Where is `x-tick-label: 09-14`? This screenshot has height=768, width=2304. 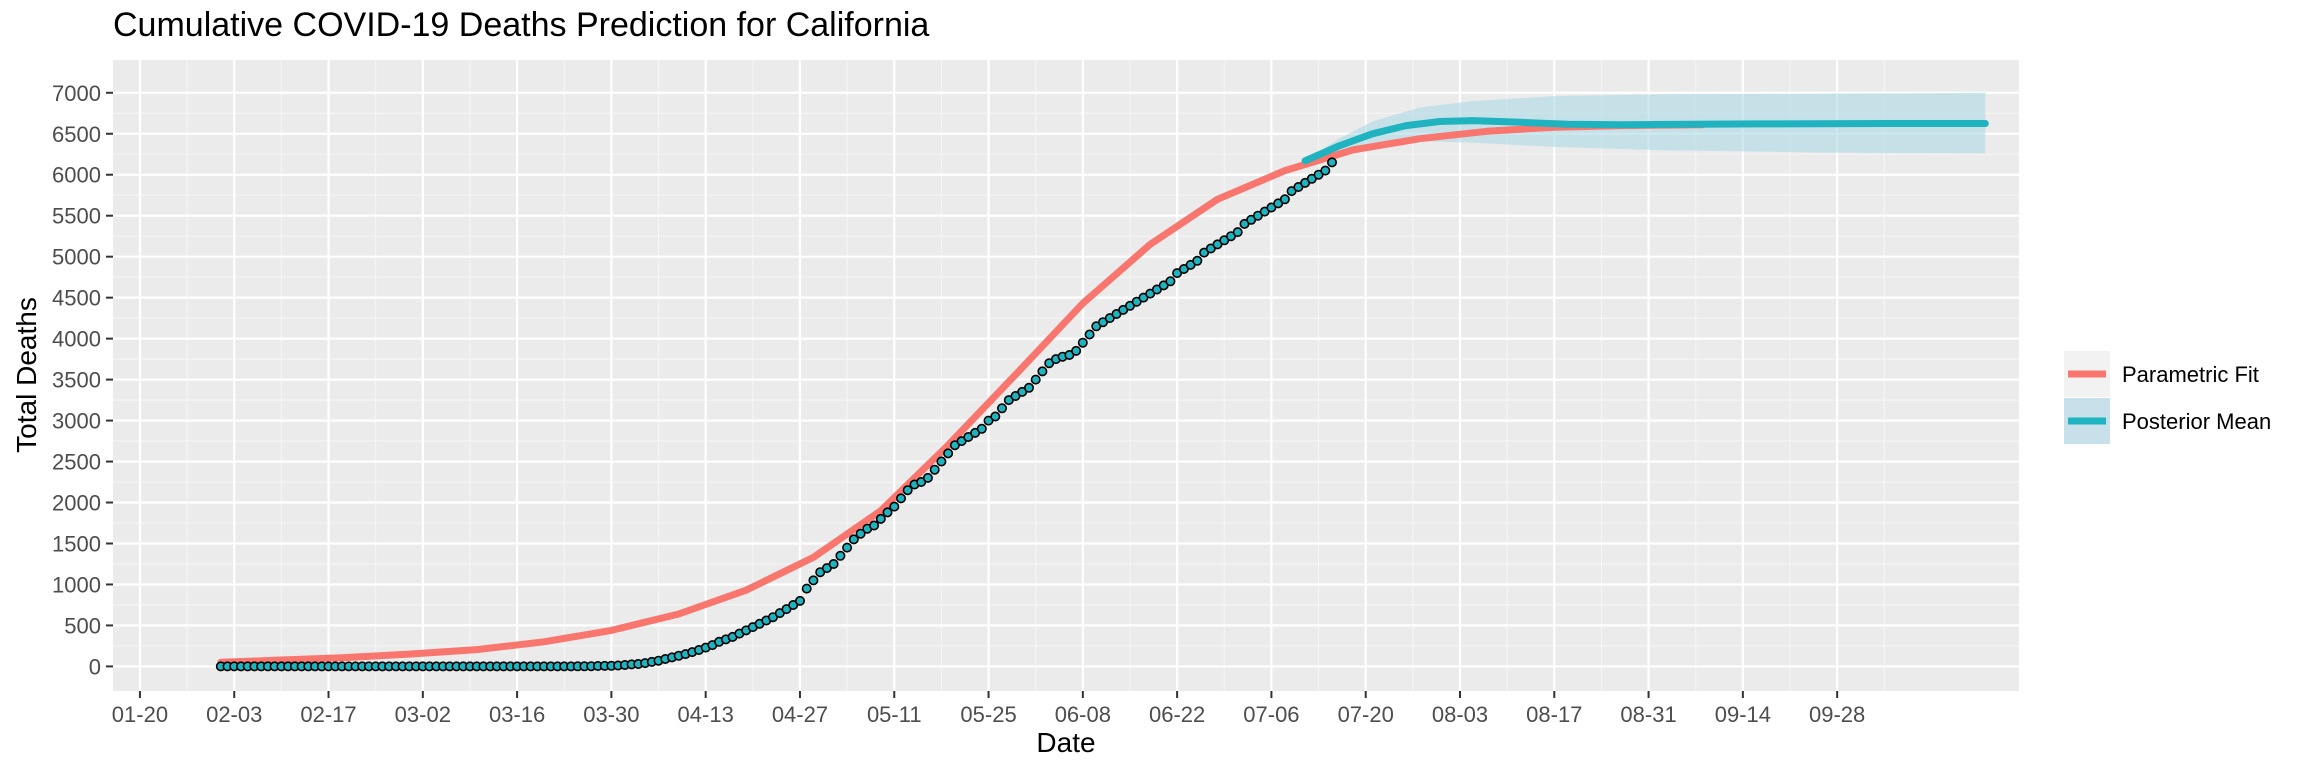 x-tick-label: 09-14 is located at coordinates (1743, 714).